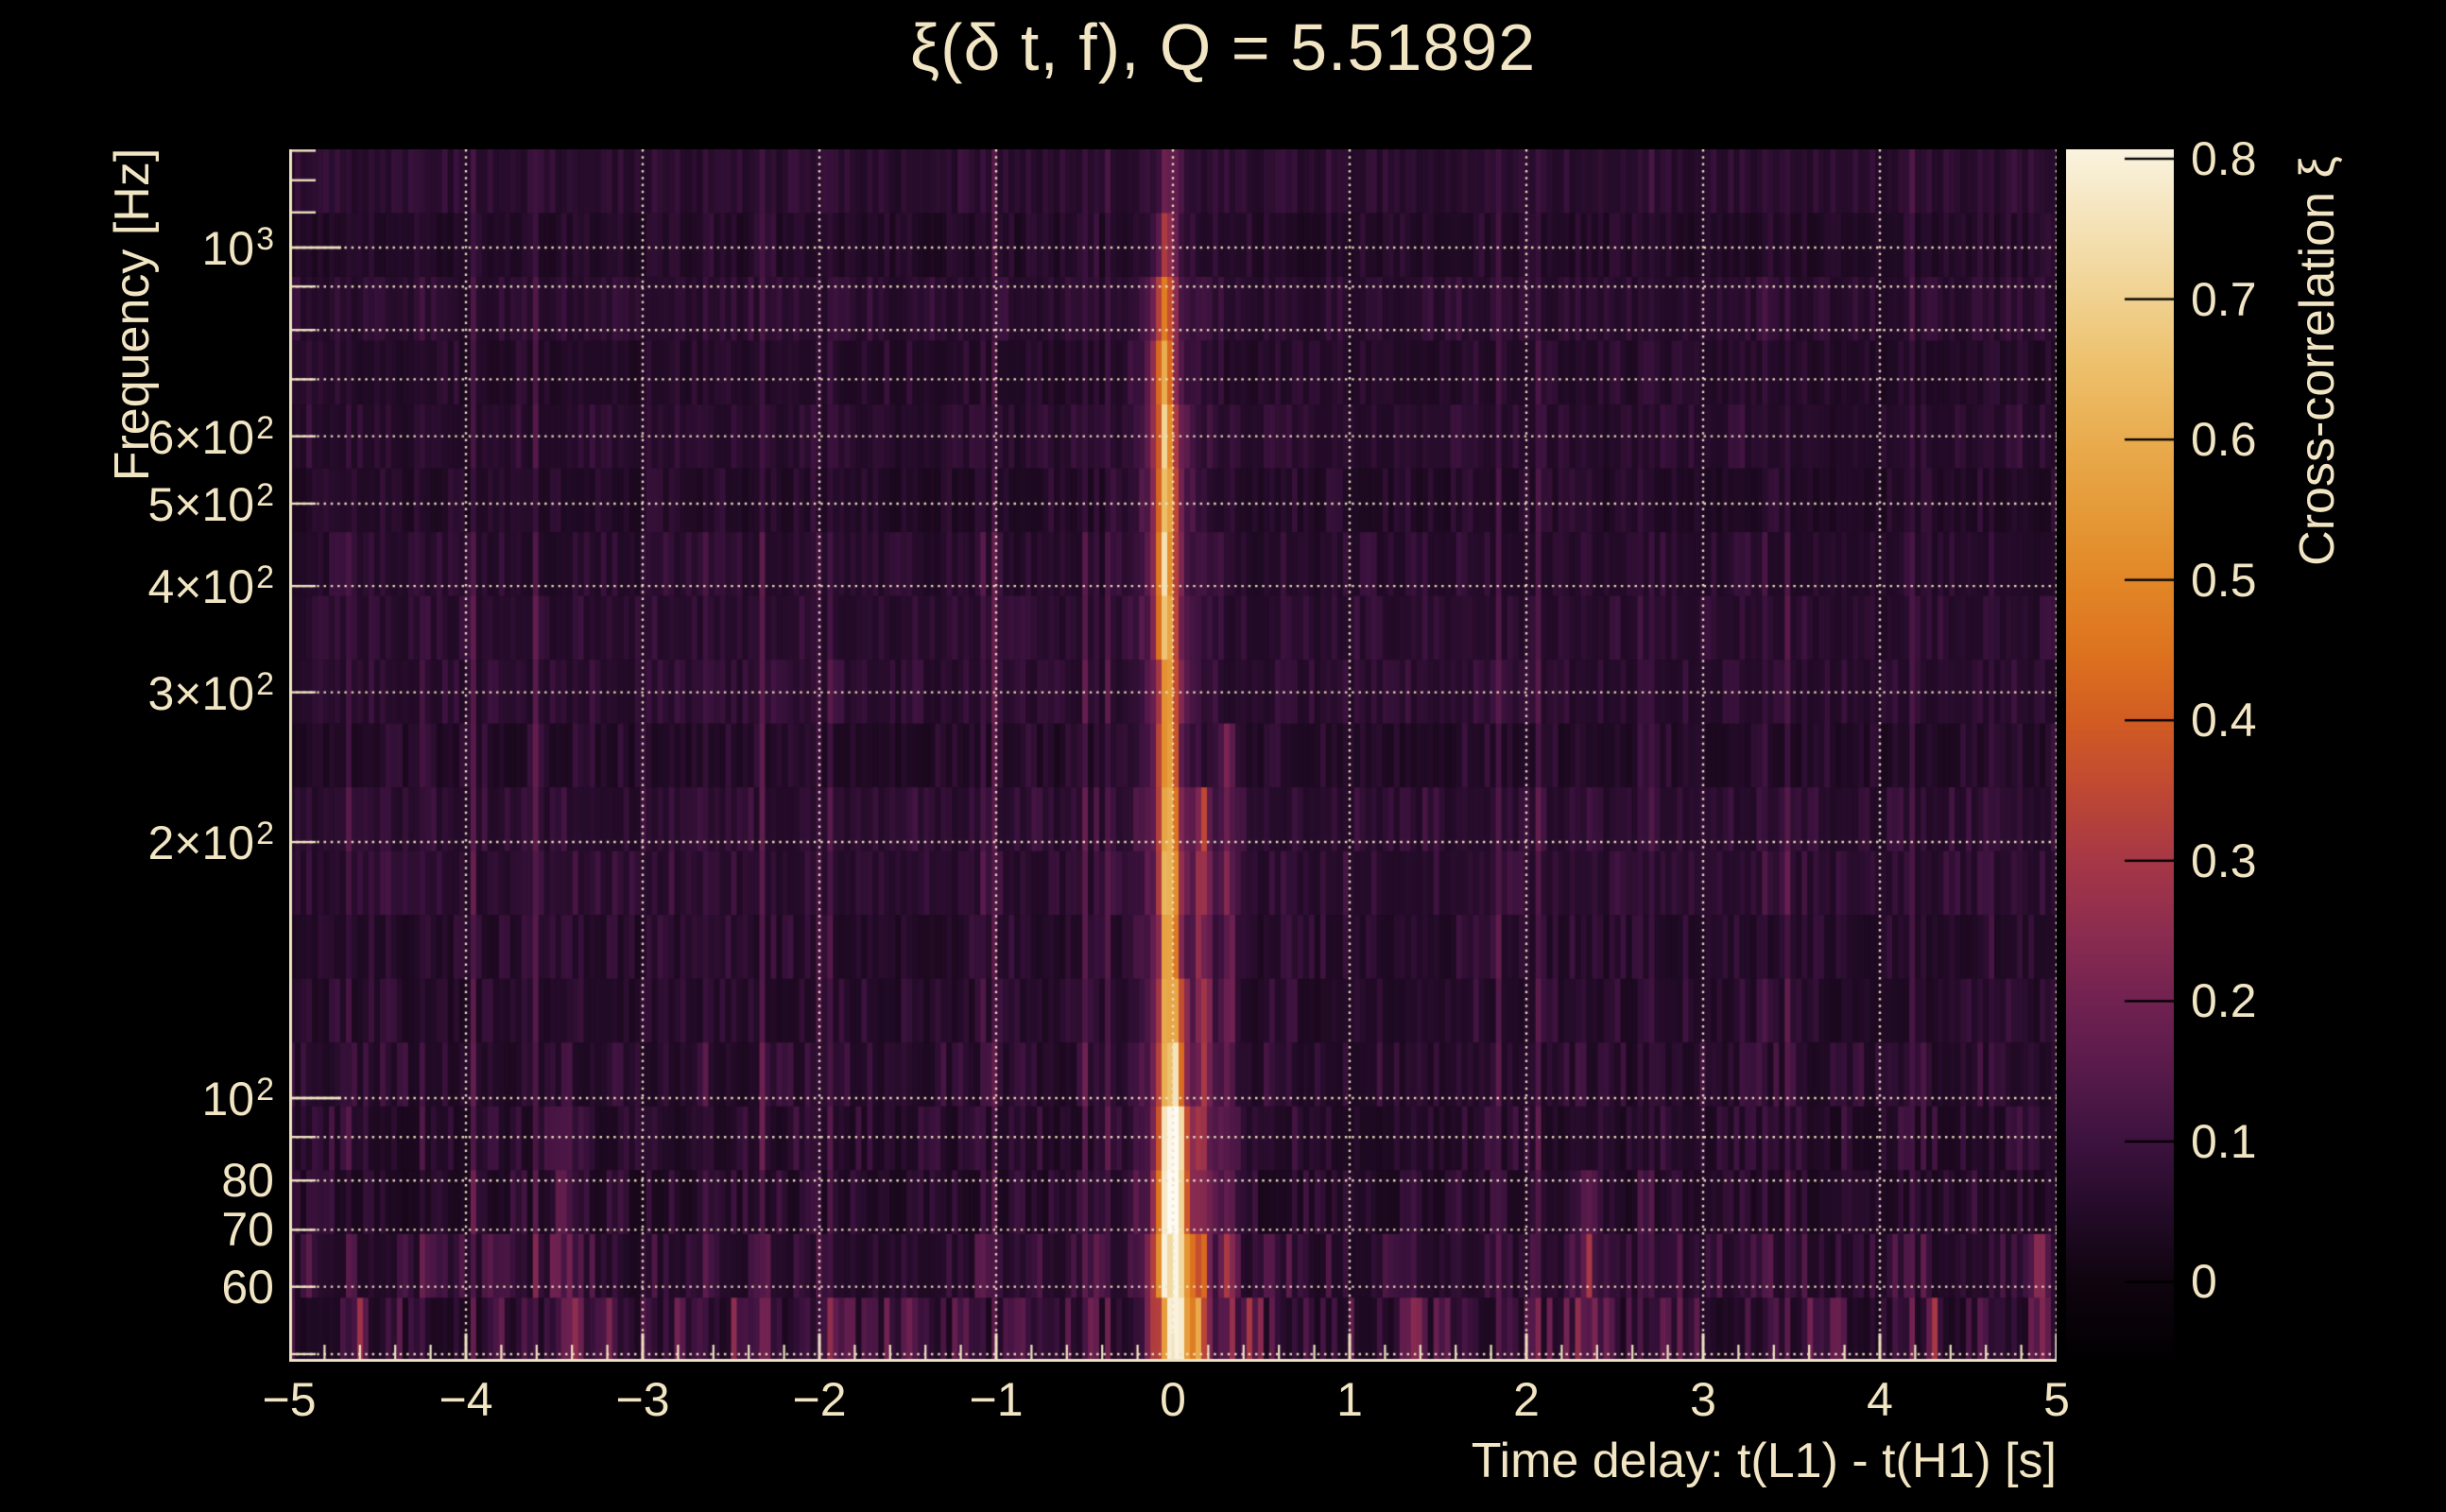 This screenshot has height=1512, width=2446. Describe the element at coordinates (2317, 361) in the screenshot. I see `colorbar-title: Cross-correlation ξ` at that location.